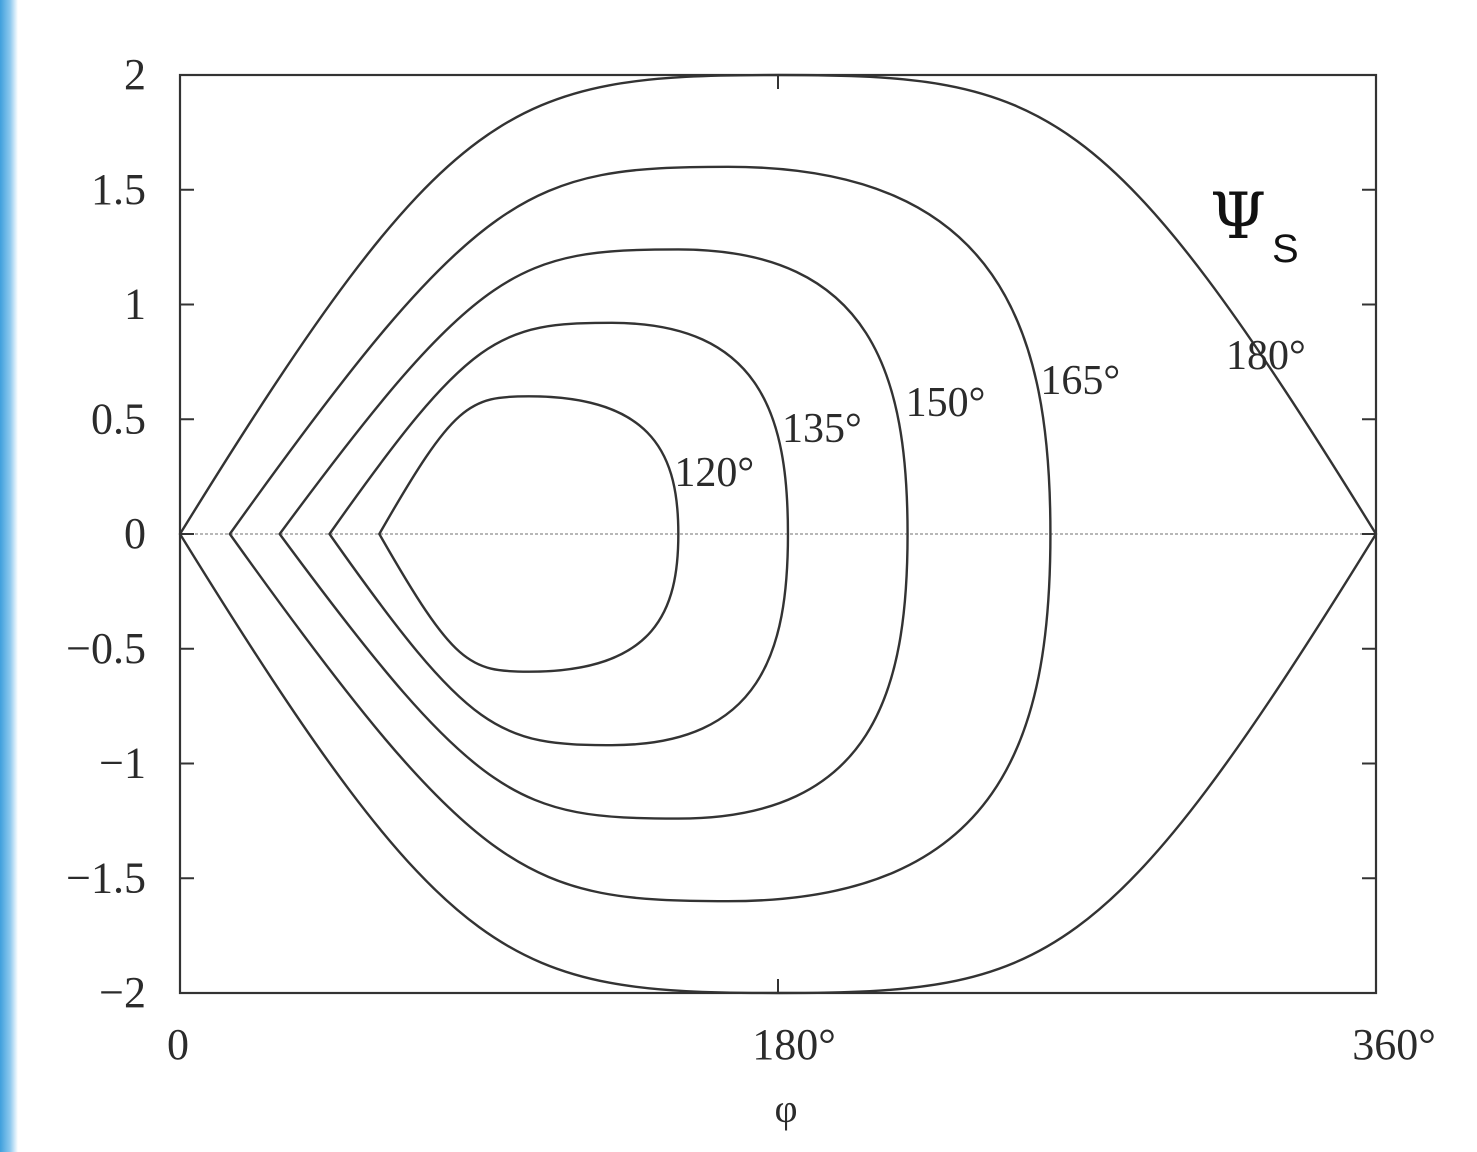 The height and width of the screenshot is (1152, 1477). What do you see at coordinates (118, 418) in the screenshot?
I see `y-tick-label: 0.5` at bounding box center [118, 418].